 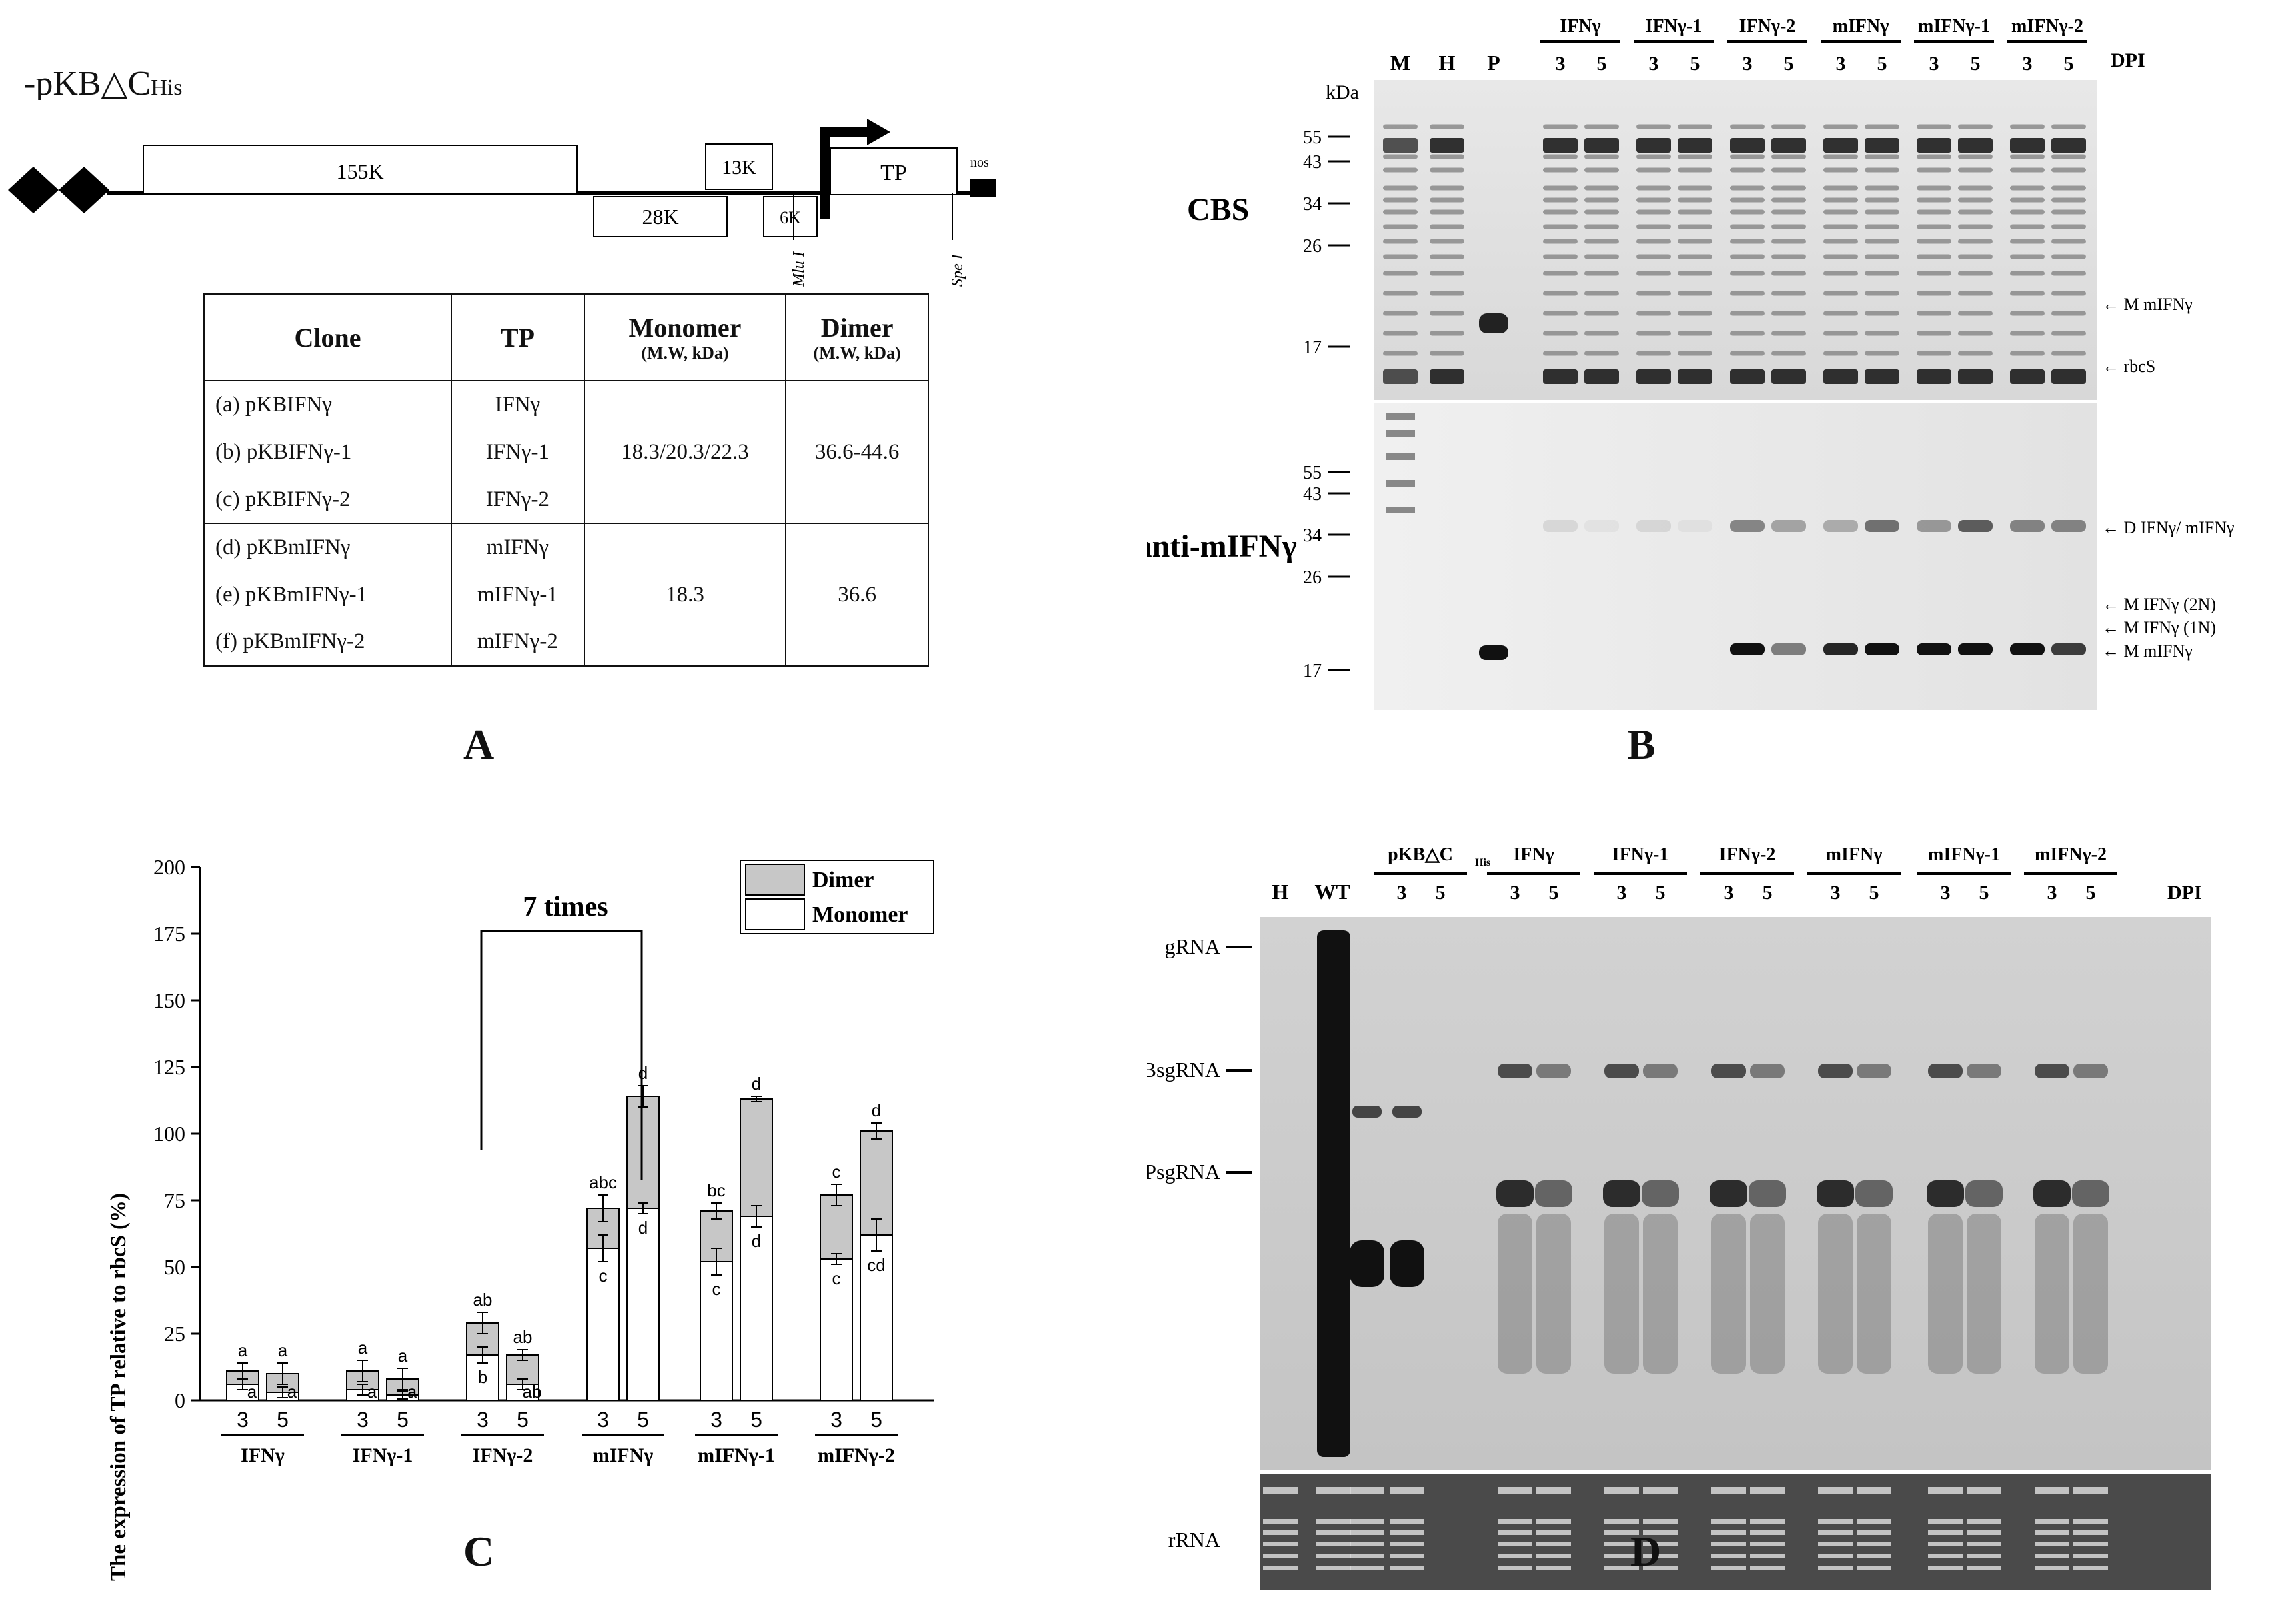 What do you see at coordinates (1854, 854) in the screenshot?
I see `group-label: mIFNγ` at bounding box center [1854, 854].